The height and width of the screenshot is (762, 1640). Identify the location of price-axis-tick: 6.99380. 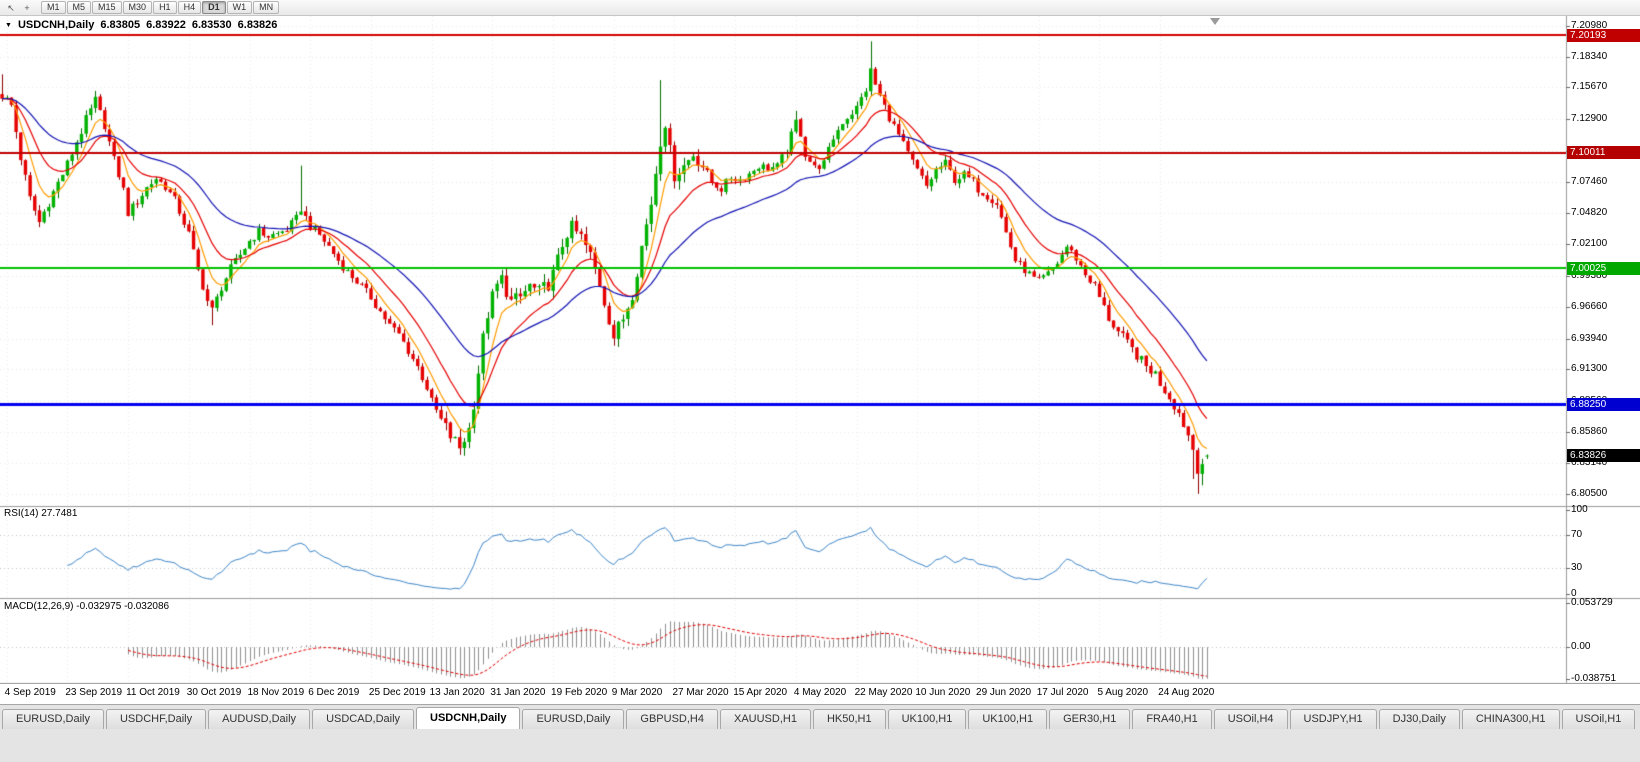
(1589, 275).